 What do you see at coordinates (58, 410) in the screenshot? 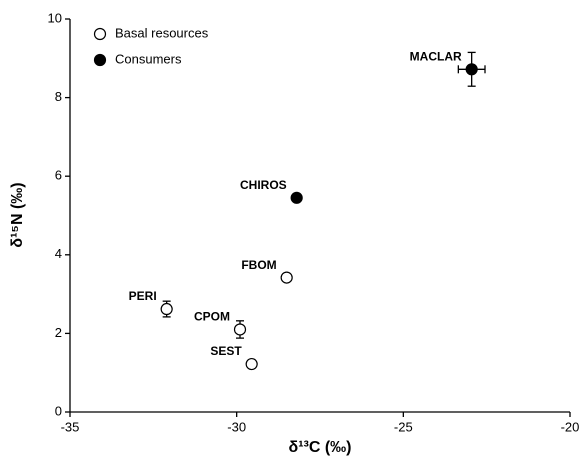
I see `y-tick-label: 0` at bounding box center [58, 410].